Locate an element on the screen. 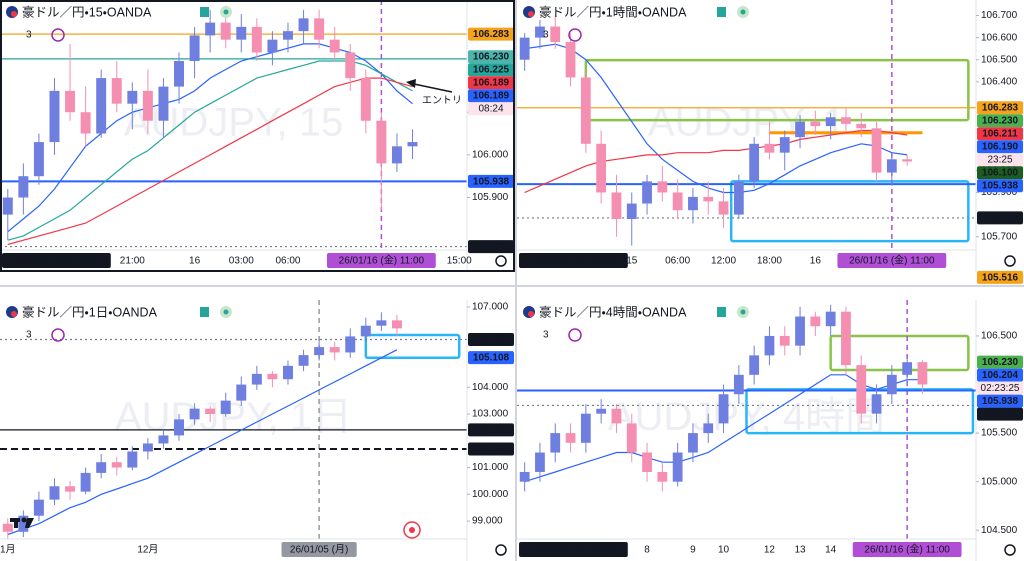 Image resolution: width=1024 pixels, height=561 pixels. record-dot is located at coordinates (412, 530).